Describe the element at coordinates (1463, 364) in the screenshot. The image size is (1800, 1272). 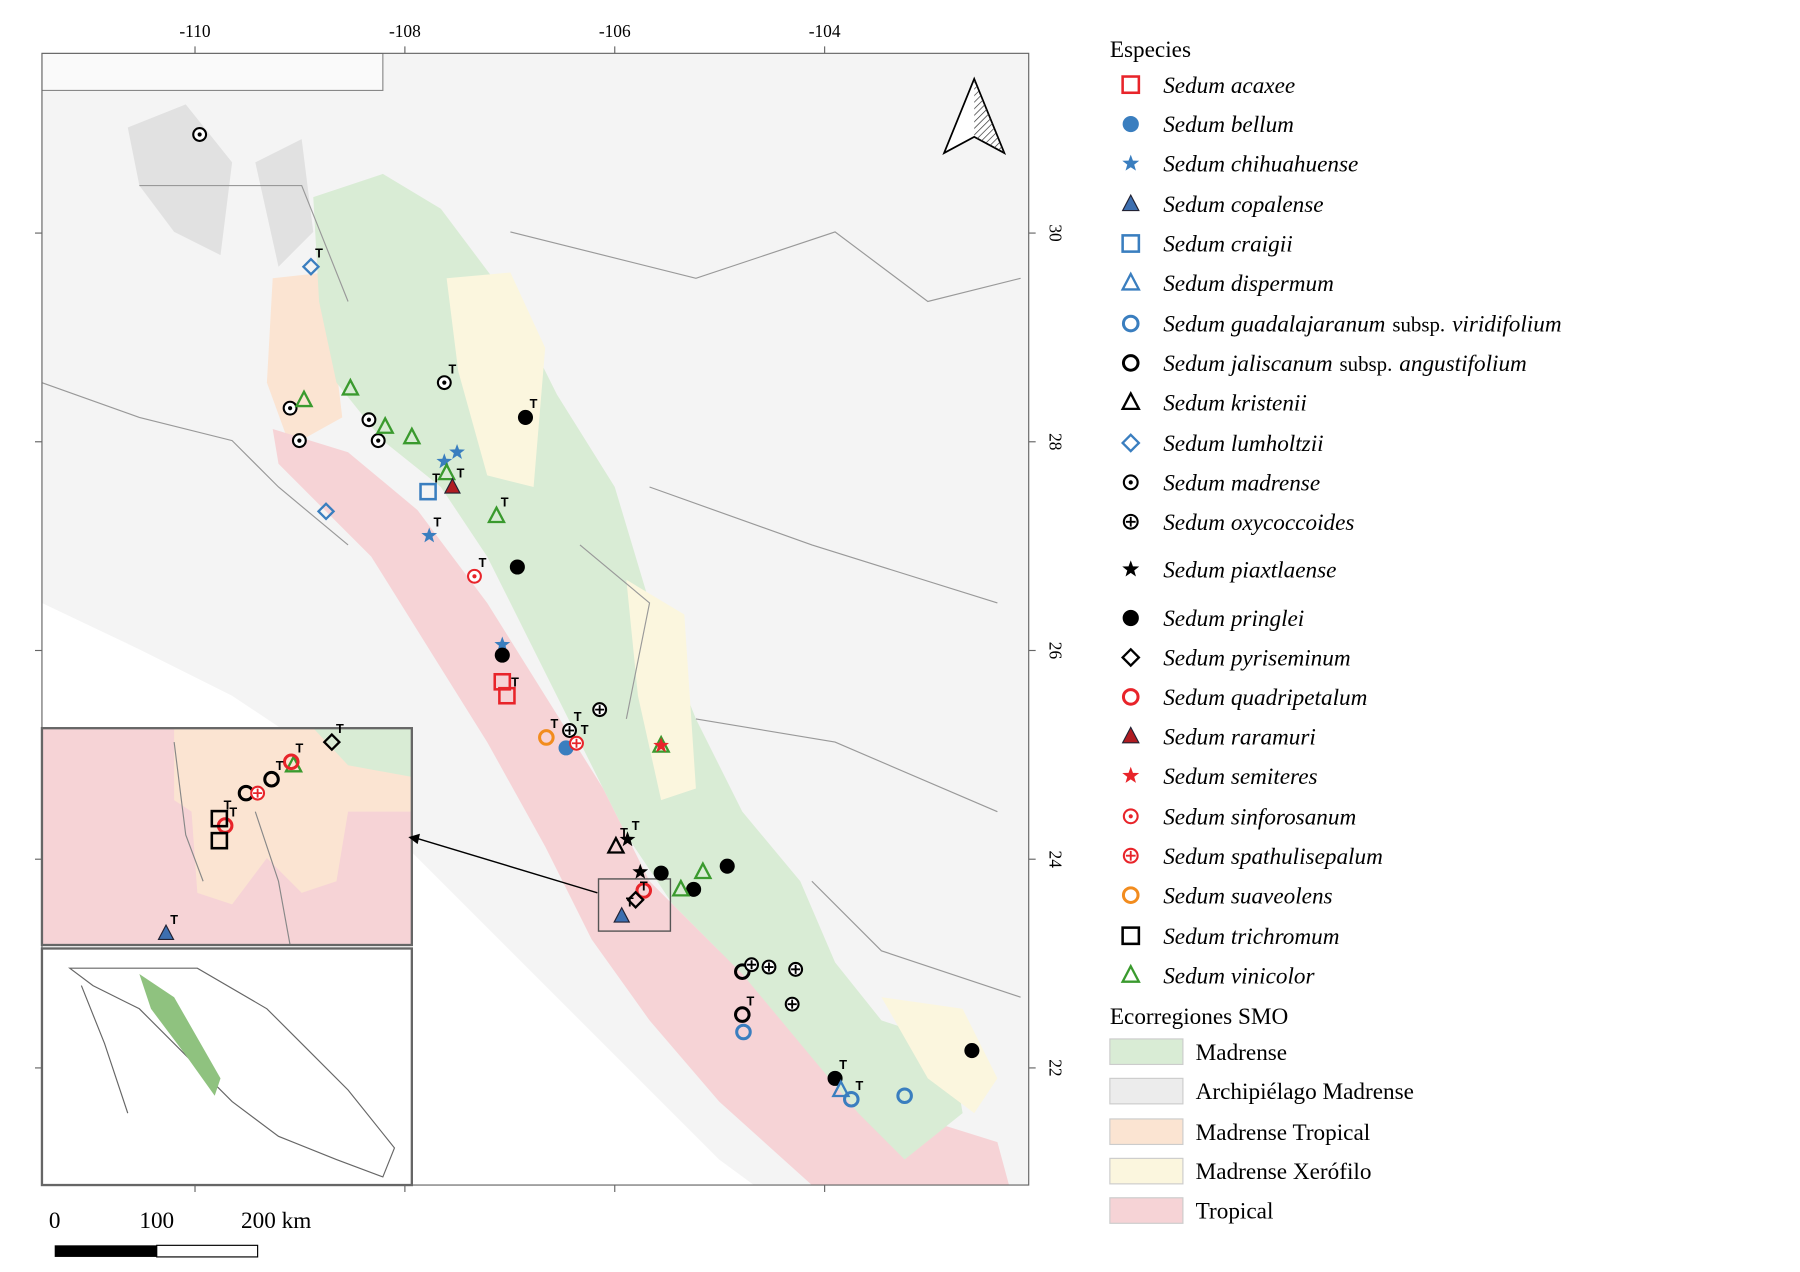
I see `infra-name: angustifolium` at that location.